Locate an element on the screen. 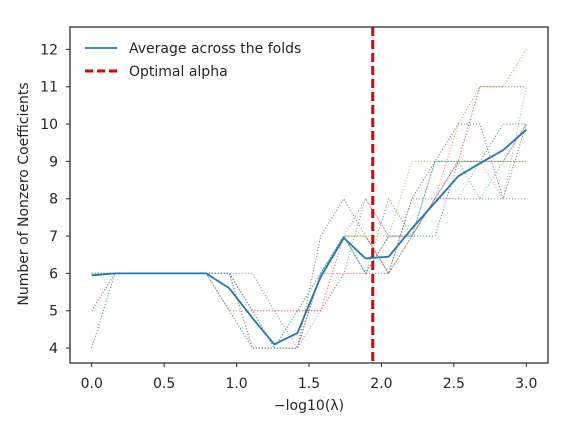  y-tick-label: 9 is located at coordinates (53, 162).